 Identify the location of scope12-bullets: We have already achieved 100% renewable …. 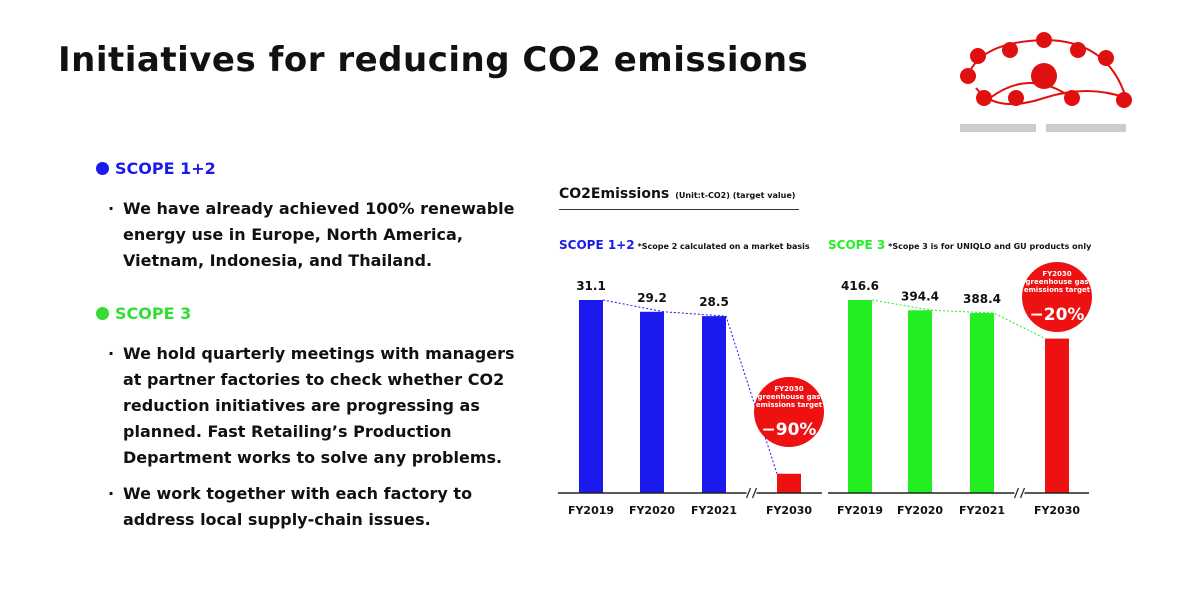
(318, 240).